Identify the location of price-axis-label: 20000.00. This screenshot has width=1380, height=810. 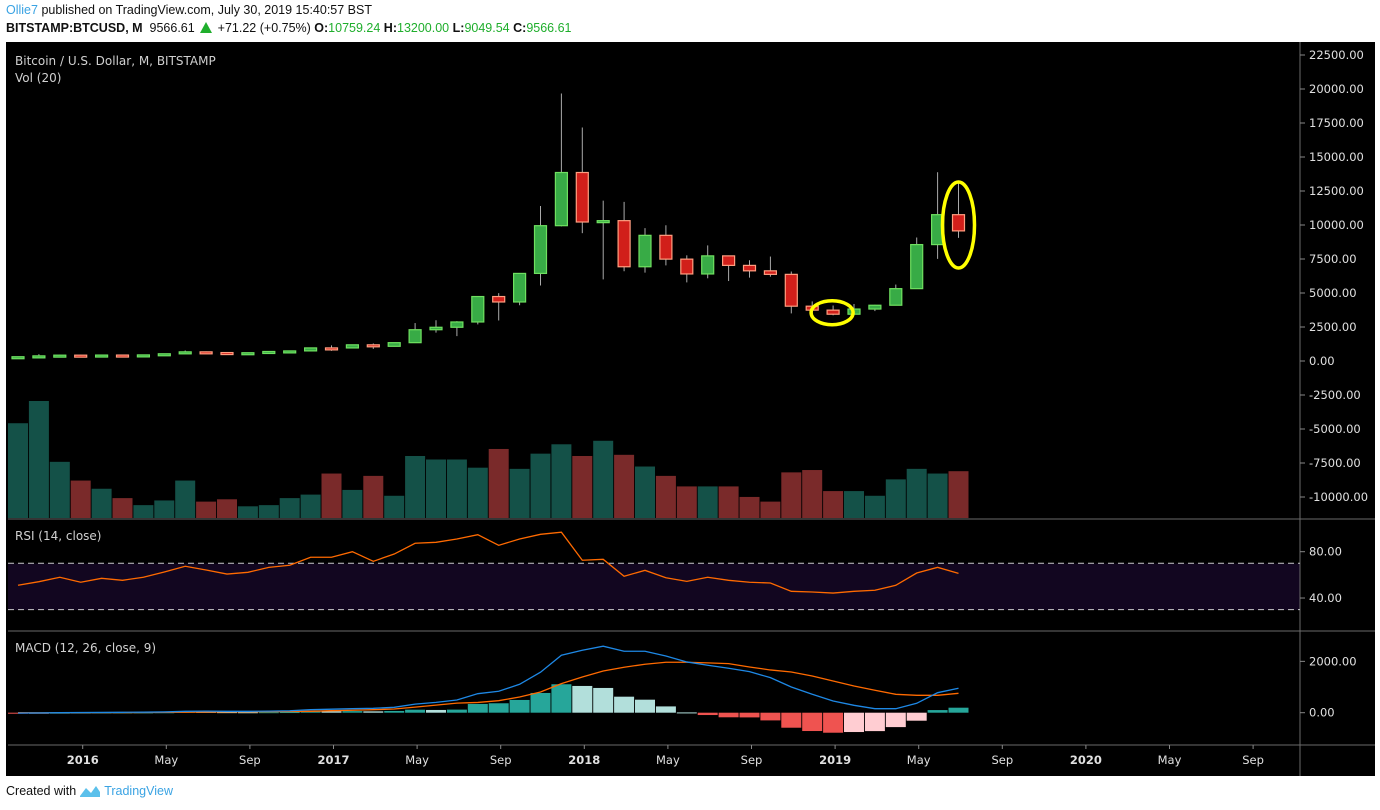
(1336, 89).